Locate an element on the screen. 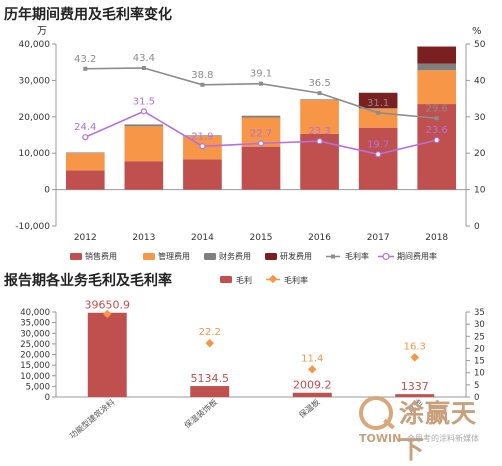  y-tick-label: 25,000 is located at coordinates (35, 345).